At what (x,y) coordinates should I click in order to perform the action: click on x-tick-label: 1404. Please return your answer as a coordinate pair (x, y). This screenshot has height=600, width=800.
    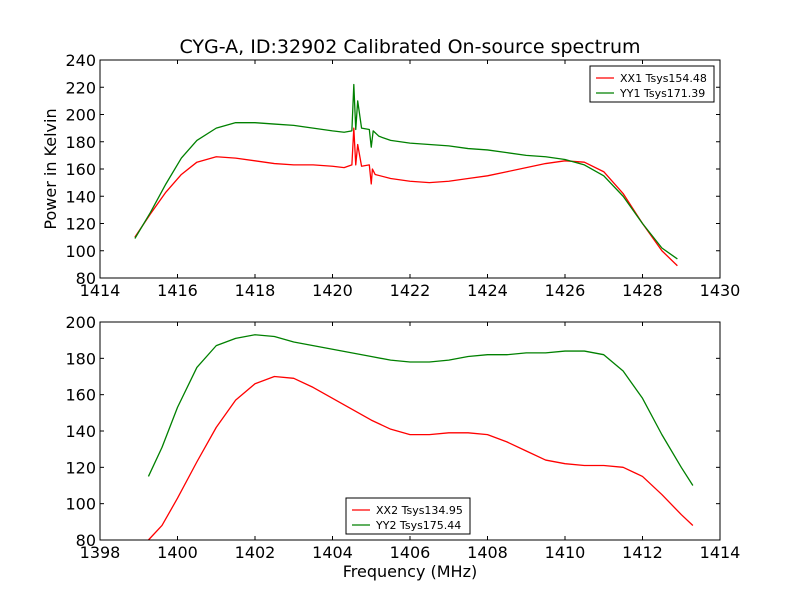
    Looking at the image, I should click on (332, 552).